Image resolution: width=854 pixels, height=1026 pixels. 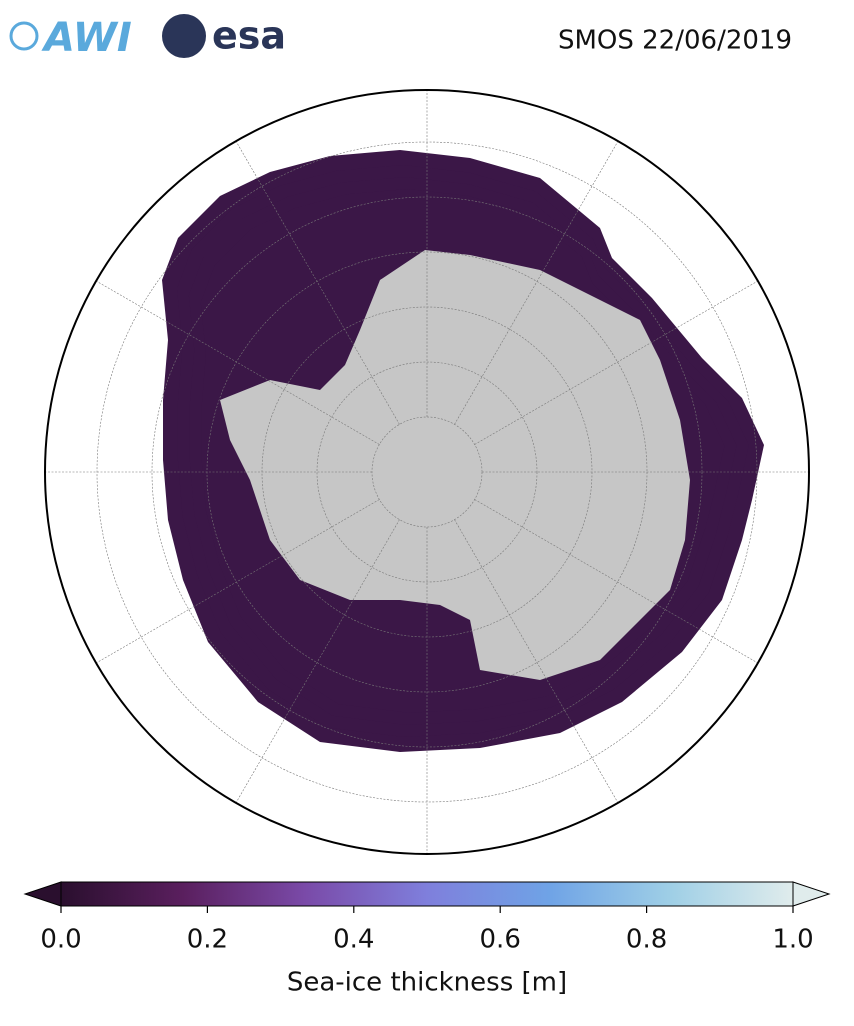 What do you see at coordinates (427, 918) in the screenshot?
I see `colorbar: 0.0 0.2 0.4 0.6 0.8 1.0` at bounding box center [427, 918].